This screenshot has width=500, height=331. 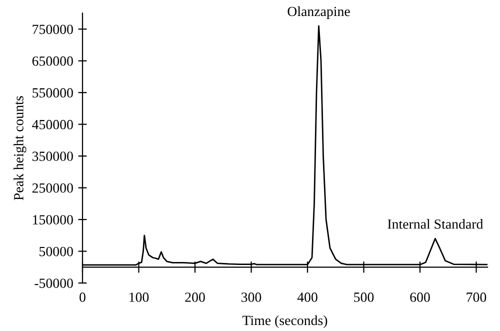 I want to click on y-tick-label: 150000, so click(x=53, y=219).